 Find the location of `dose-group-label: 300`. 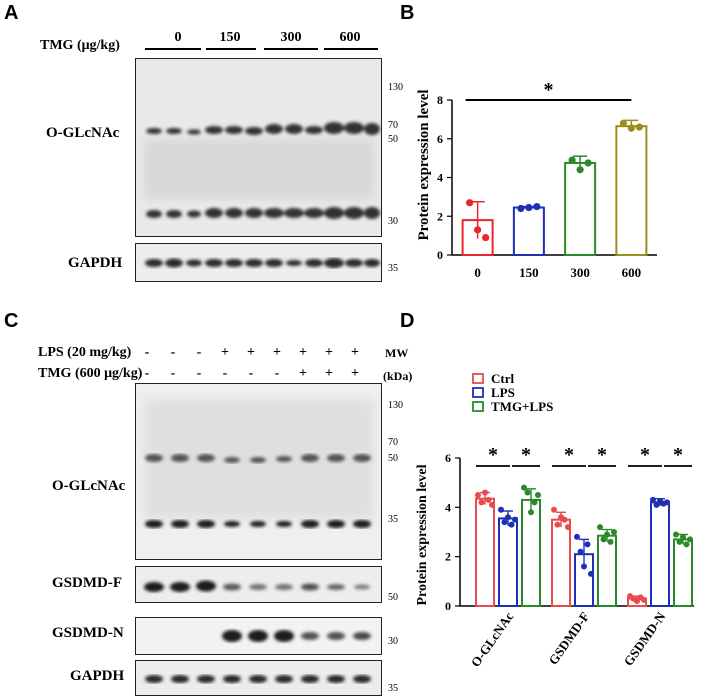

dose-group-label: 300 is located at coordinates (291, 37).